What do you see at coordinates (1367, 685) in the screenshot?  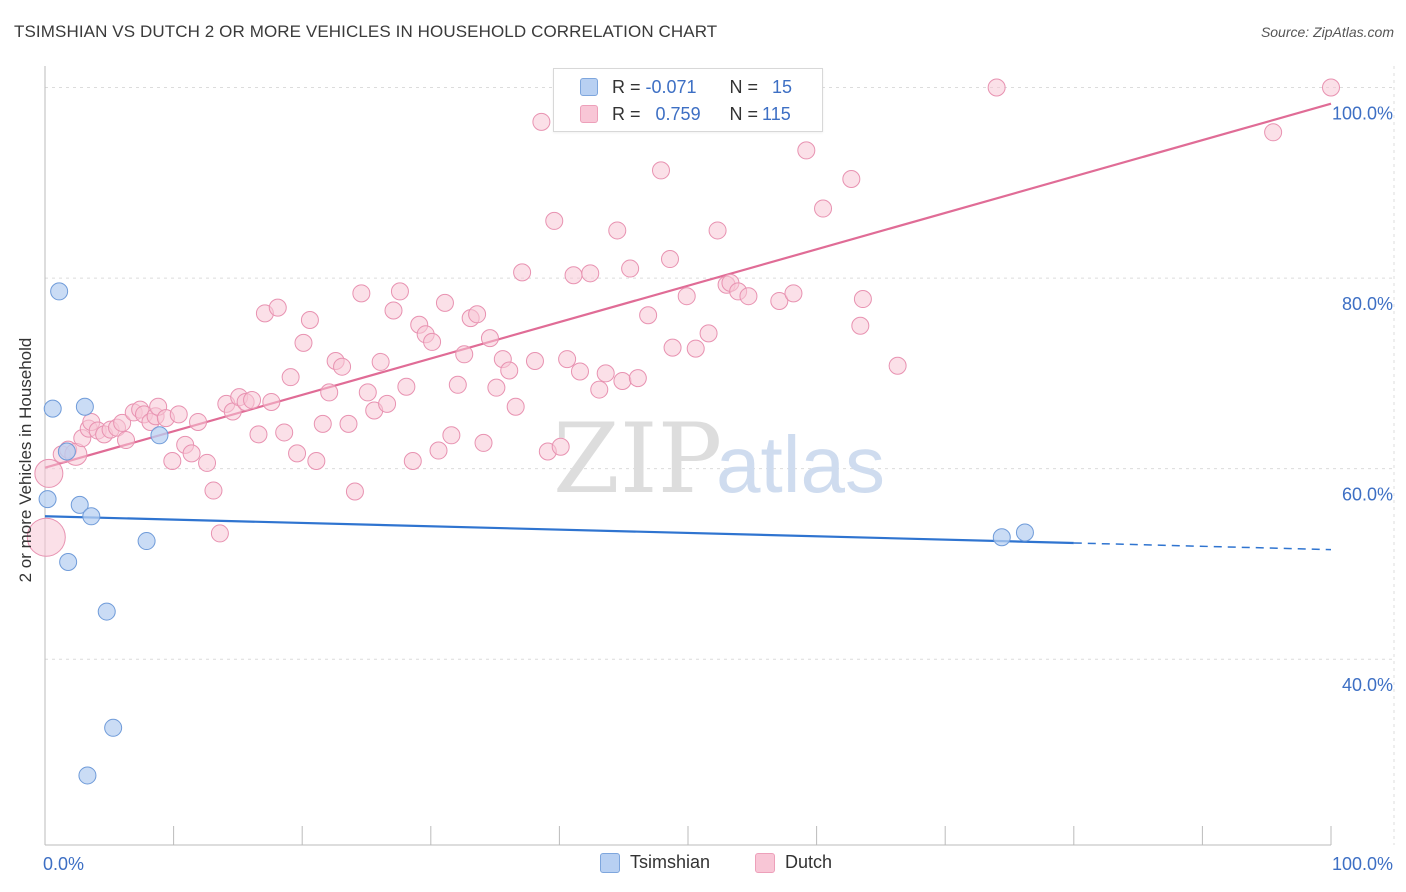 I see `y-tick-label: 40.0%` at bounding box center [1367, 685].